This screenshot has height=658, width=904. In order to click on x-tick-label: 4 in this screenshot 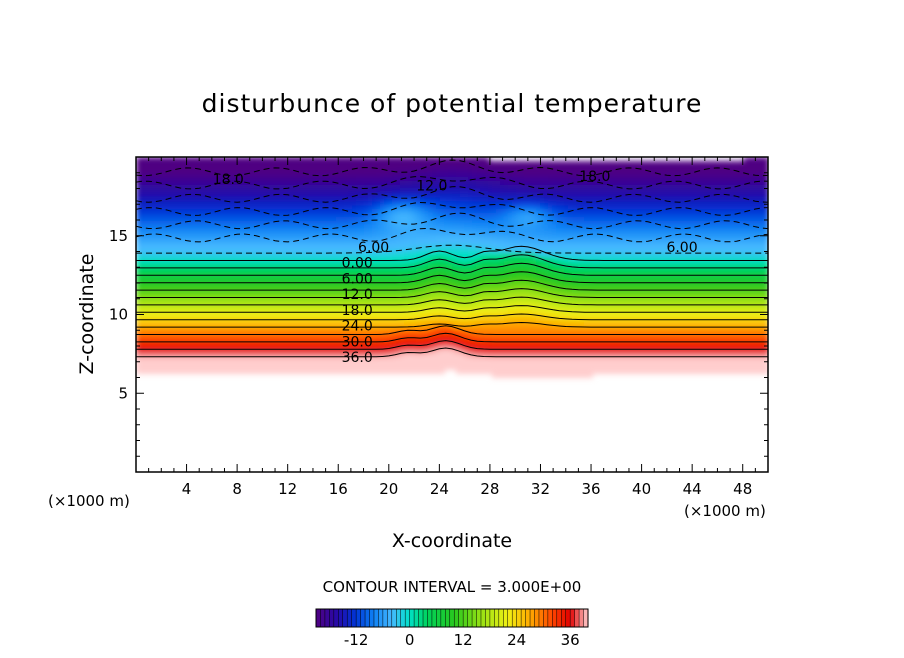, I will do `click(187, 489)`.